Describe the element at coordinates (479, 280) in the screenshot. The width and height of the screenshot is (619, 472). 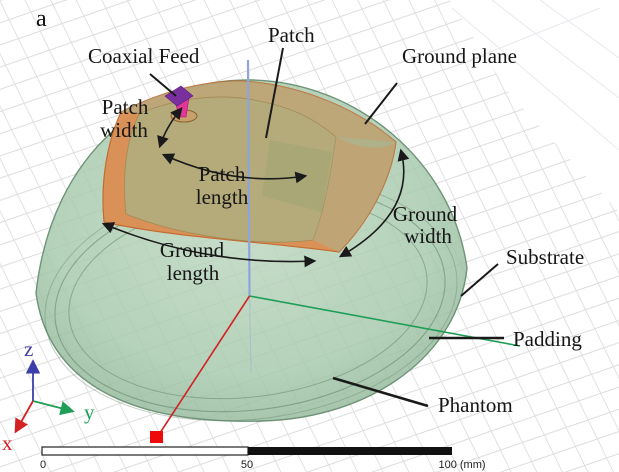
I see `substrate-leader` at that location.